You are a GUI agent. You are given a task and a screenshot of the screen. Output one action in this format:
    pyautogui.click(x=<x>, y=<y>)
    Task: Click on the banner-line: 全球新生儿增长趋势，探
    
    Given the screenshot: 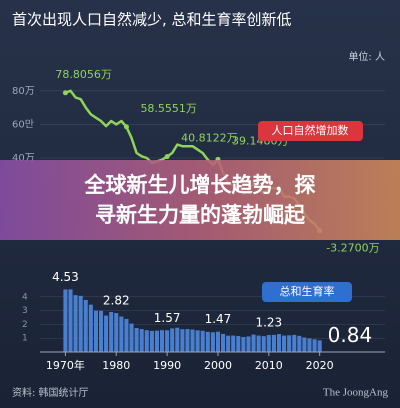 What is the action you would take?
    pyautogui.click(x=200, y=185)
    